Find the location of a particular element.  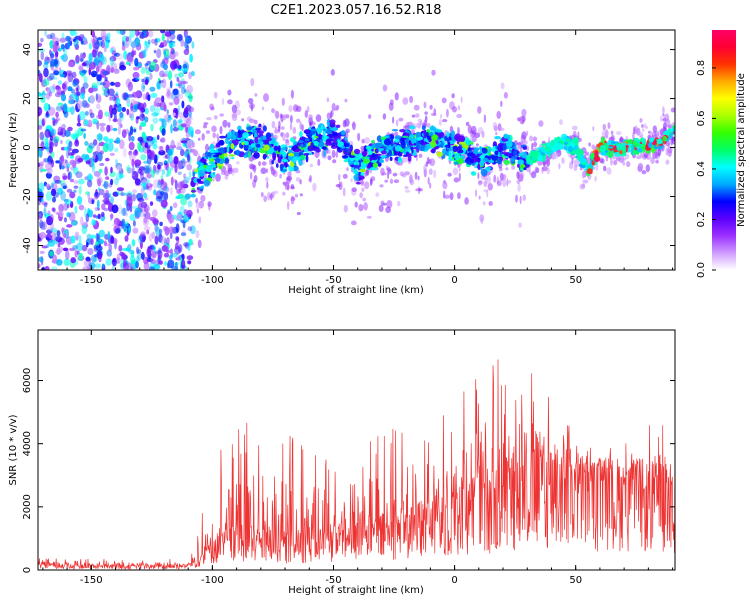

colorbar-gradient is located at coordinates (724, 150).